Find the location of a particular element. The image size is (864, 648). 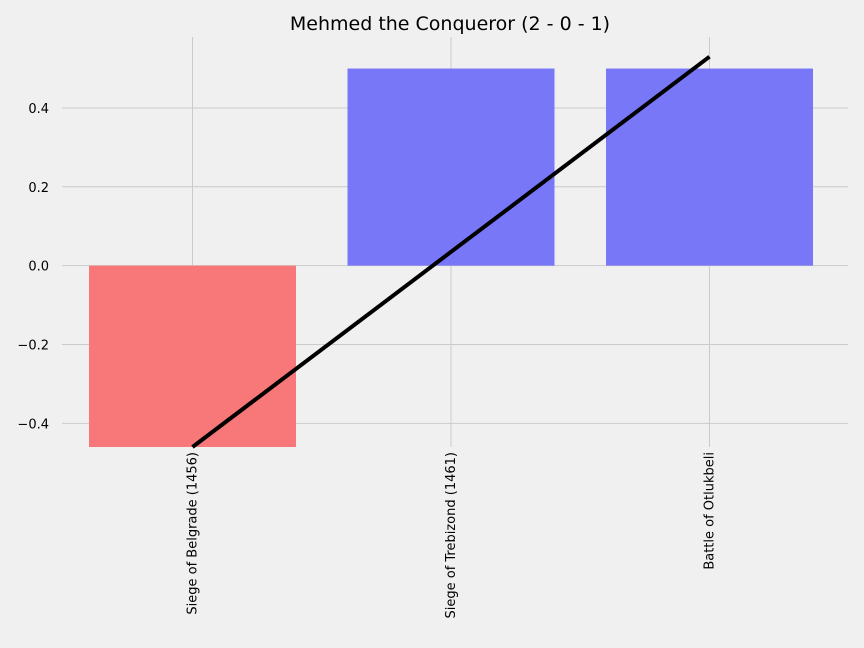

y-tick-label: −0.2 is located at coordinates (33, 346).